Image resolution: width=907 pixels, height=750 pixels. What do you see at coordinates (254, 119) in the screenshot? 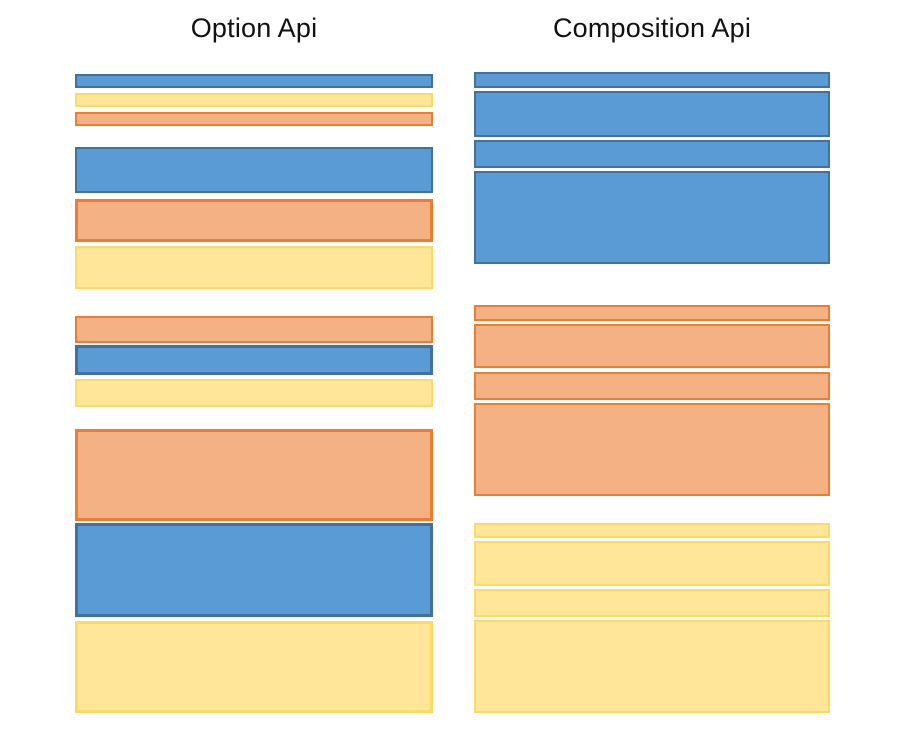
I see `option-api-block-3-orange` at bounding box center [254, 119].